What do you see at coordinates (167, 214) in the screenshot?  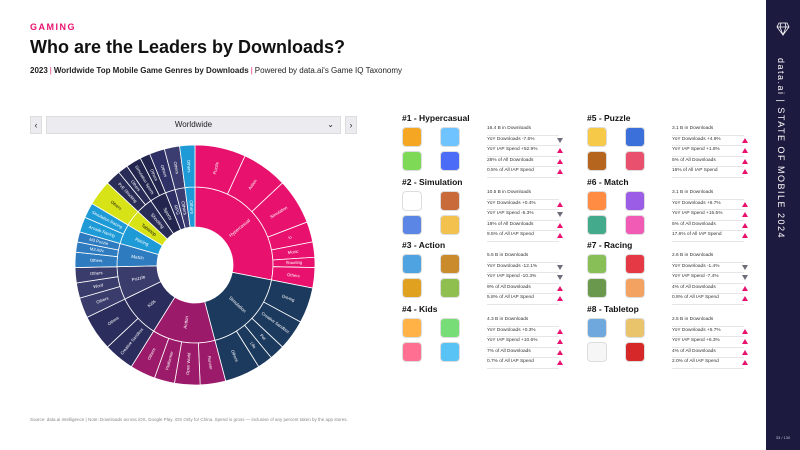 I see `genre-label: Sports` at bounding box center [167, 214].